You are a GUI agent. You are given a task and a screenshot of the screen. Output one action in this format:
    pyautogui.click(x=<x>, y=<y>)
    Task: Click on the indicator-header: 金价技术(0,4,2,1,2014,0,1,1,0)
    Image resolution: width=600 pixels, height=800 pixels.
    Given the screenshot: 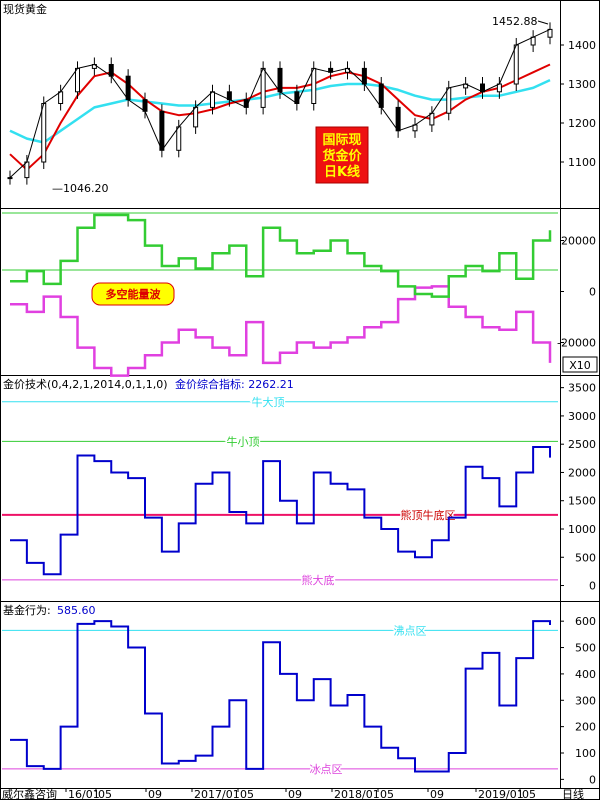 What is the action you would take?
    pyautogui.click(x=85, y=384)
    